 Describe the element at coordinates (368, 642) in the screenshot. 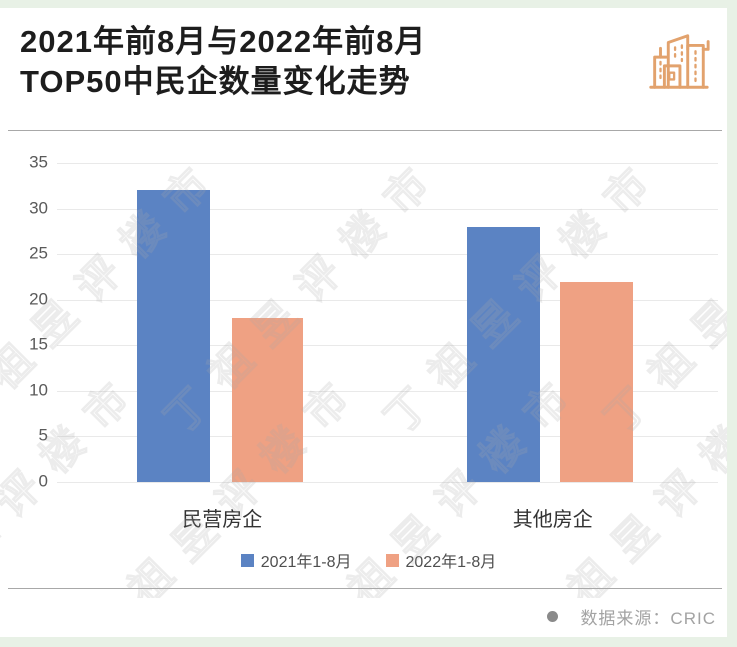

I see `frame-border-bottom` at that location.